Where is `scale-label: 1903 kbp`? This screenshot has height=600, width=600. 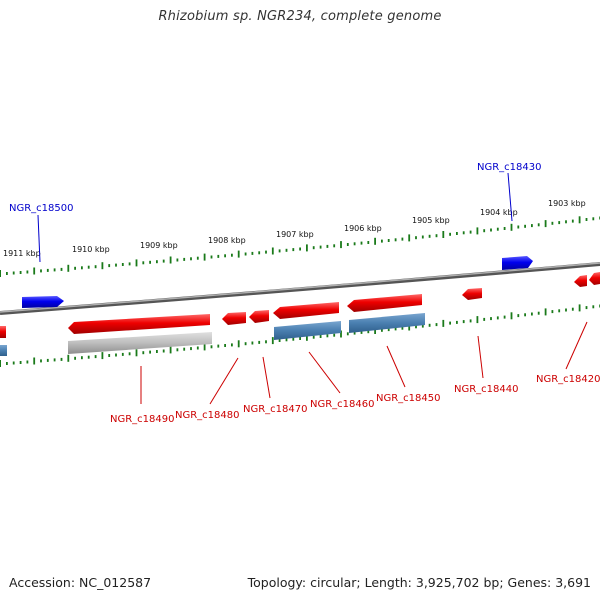 scale-label: 1903 kbp is located at coordinates (567, 203).